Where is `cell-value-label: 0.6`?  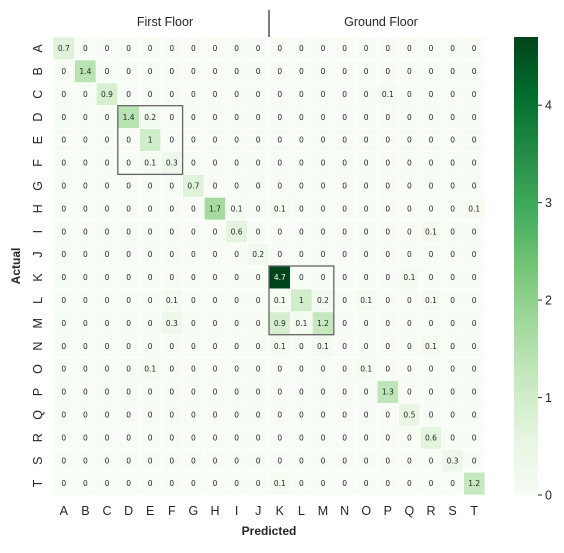
cell-value-label: 0.6 is located at coordinates (237, 231).